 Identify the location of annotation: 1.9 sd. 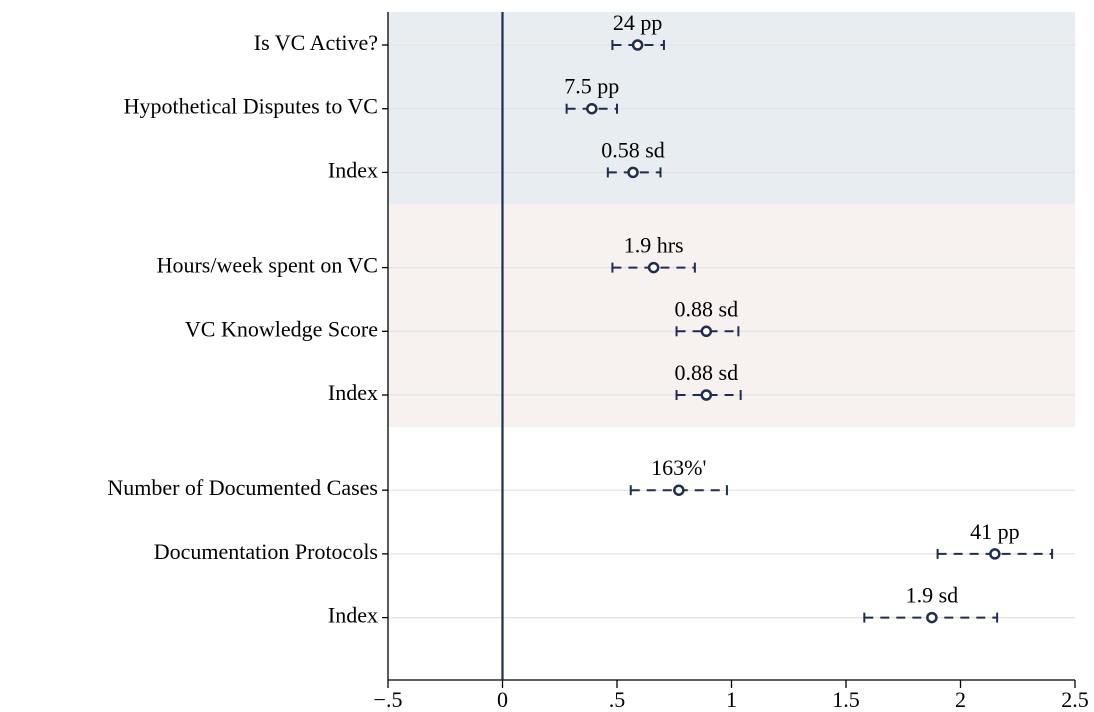
(932, 595).